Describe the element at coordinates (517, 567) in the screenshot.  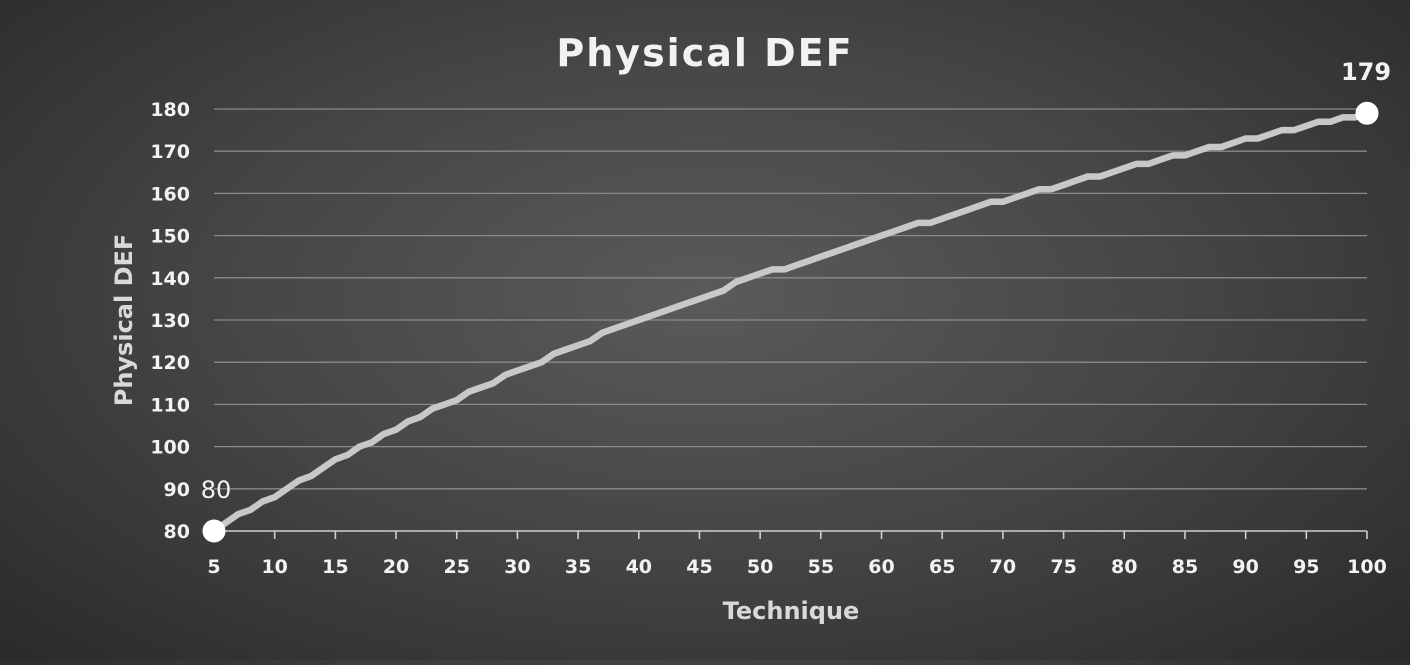
I see `x-tick-label: 30` at that location.